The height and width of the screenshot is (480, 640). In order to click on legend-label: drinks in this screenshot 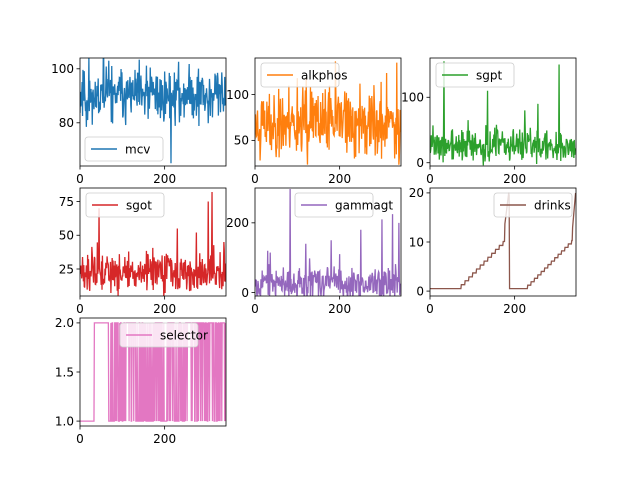, I will do `click(552, 206)`.